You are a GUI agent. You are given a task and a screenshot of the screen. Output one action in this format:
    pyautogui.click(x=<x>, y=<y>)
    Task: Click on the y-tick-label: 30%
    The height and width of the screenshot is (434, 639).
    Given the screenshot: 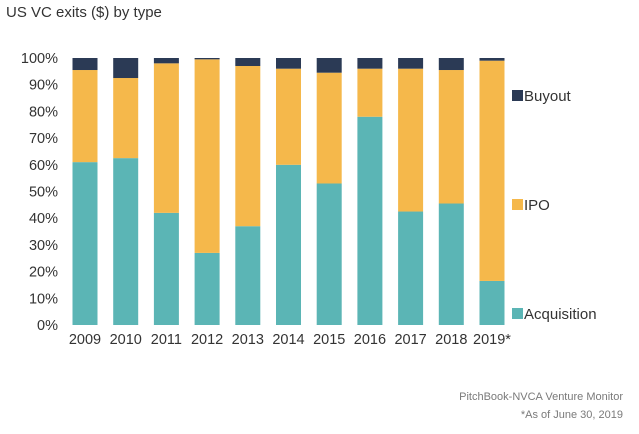 What is the action you would take?
    pyautogui.click(x=43, y=246)
    